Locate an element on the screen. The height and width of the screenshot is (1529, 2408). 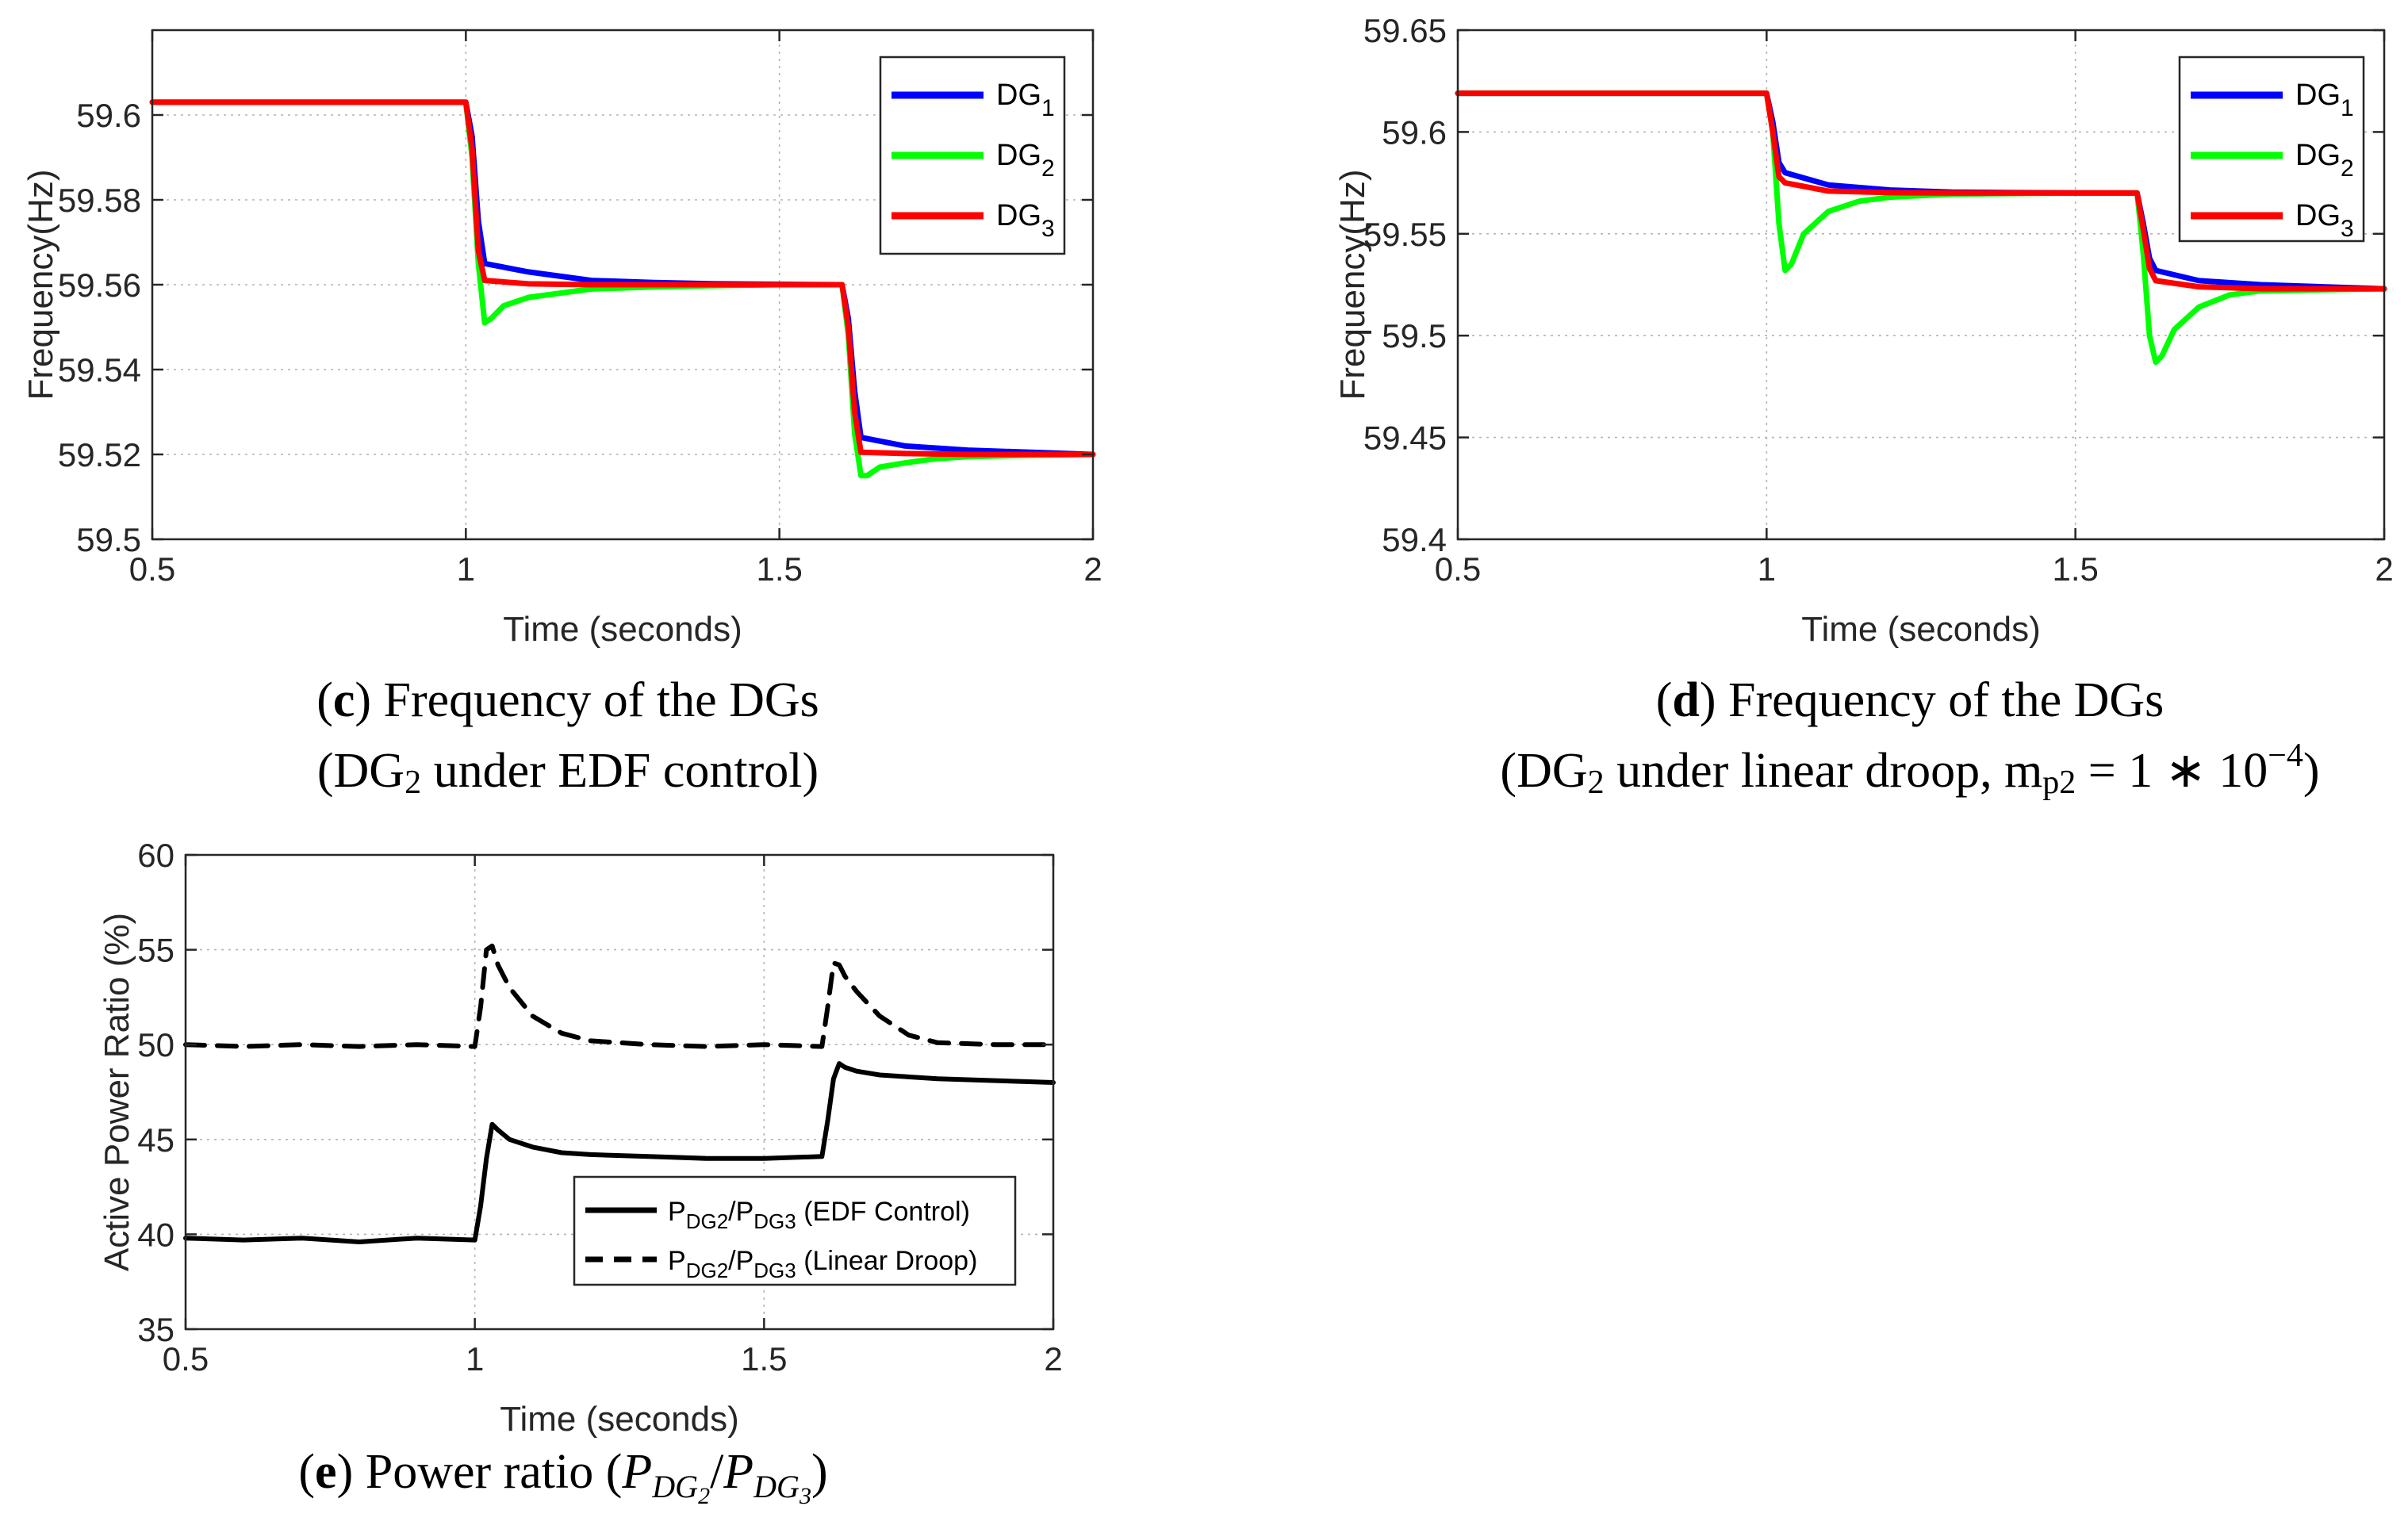
y-tick-label: 45 is located at coordinates (155, 1140).